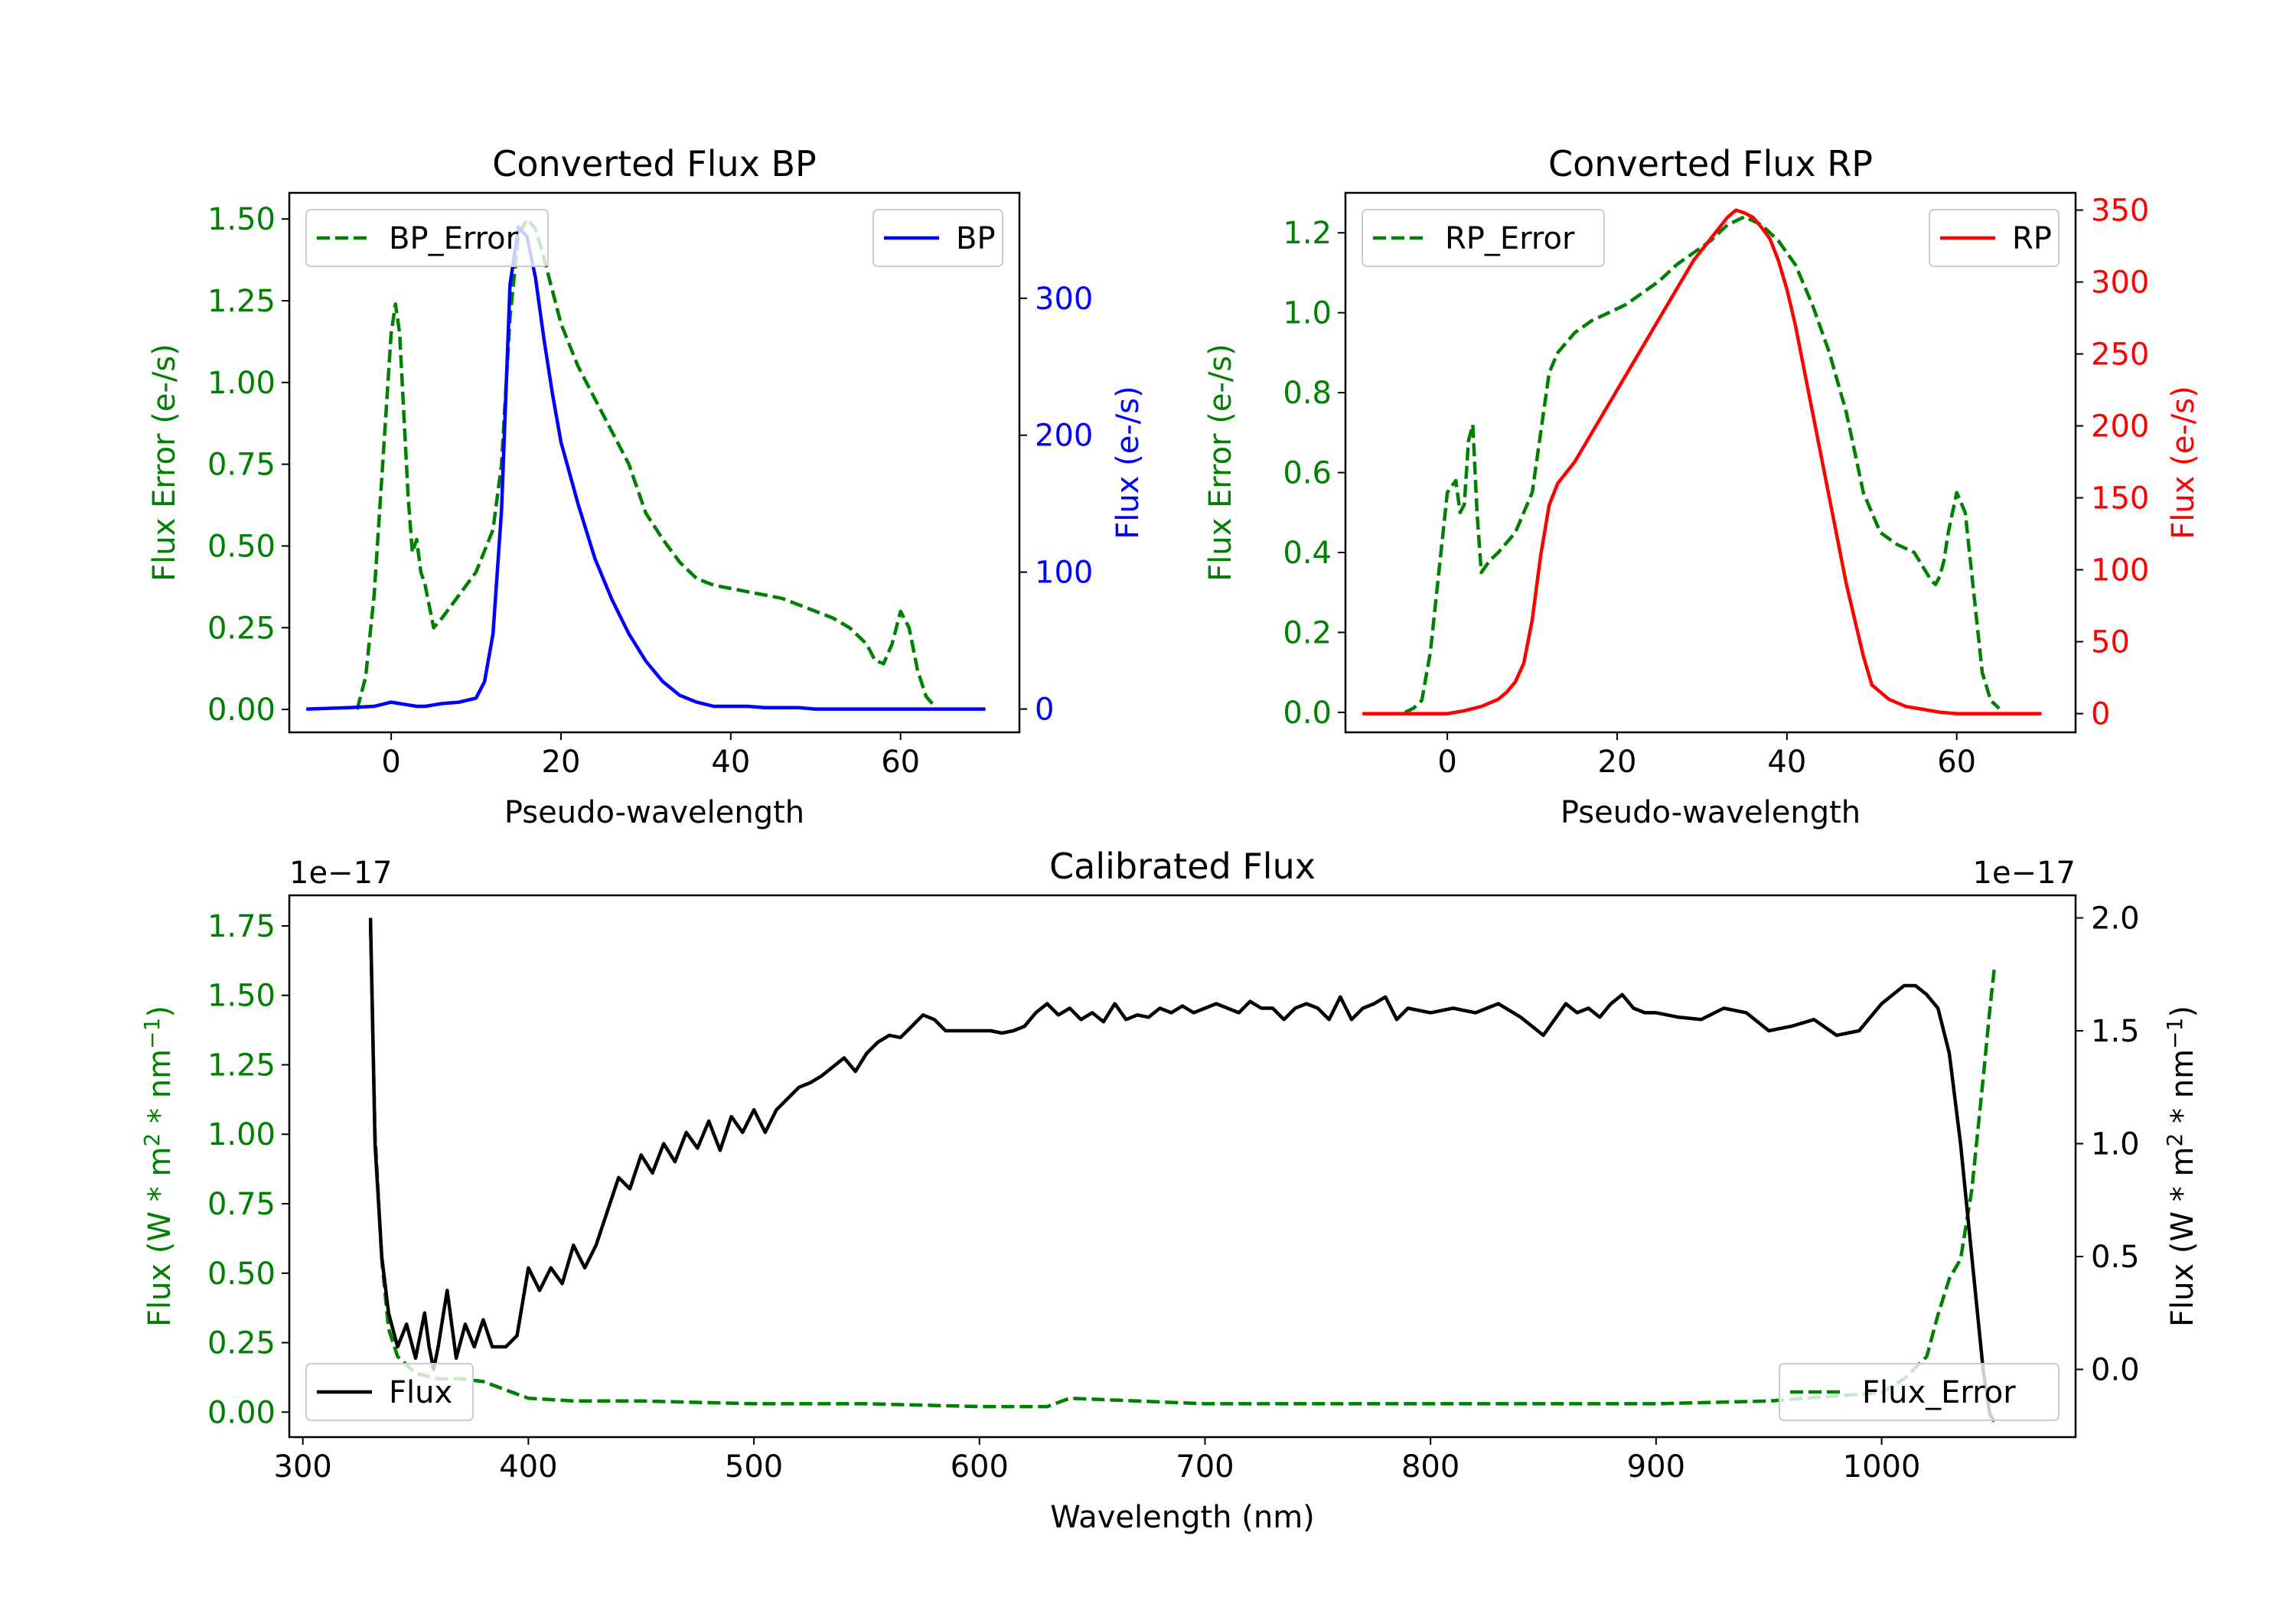  What do you see at coordinates (1939, 1392) in the screenshot?
I see `legend-label: Flux_Error` at bounding box center [1939, 1392].